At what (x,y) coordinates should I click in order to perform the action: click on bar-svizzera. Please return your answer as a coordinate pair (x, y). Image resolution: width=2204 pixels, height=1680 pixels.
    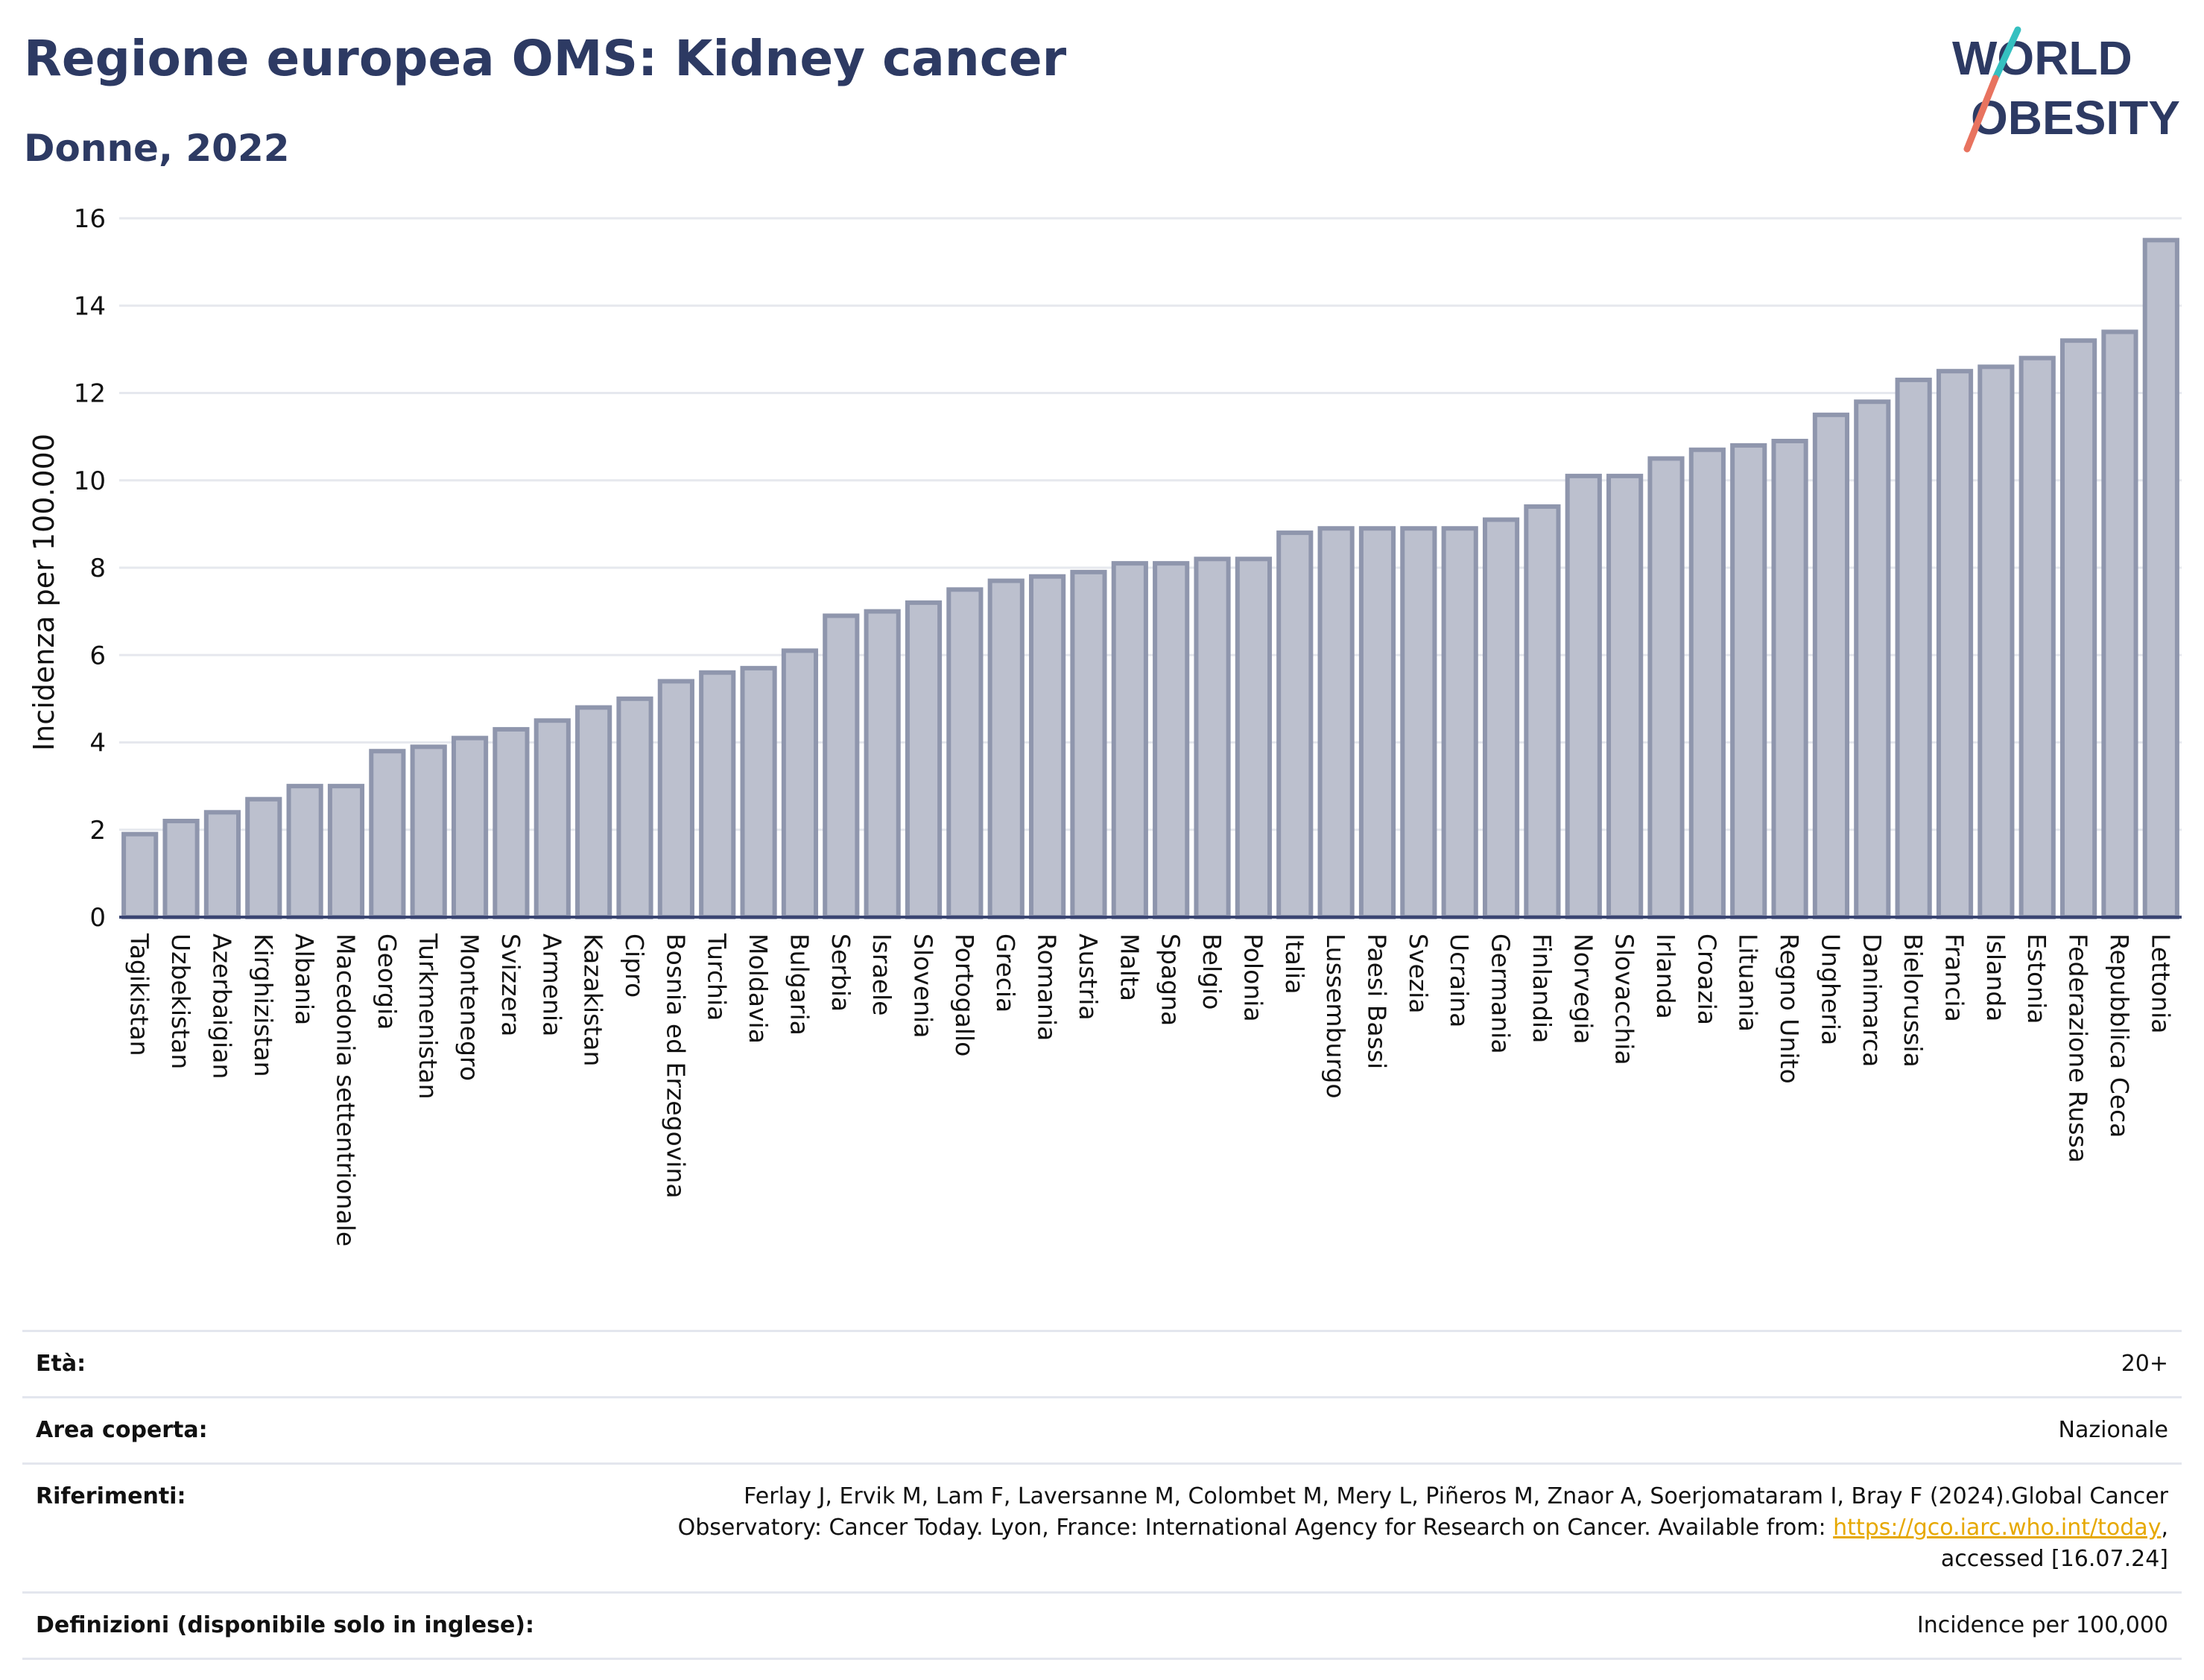
    Looking at the image, I should click on (511, 822).